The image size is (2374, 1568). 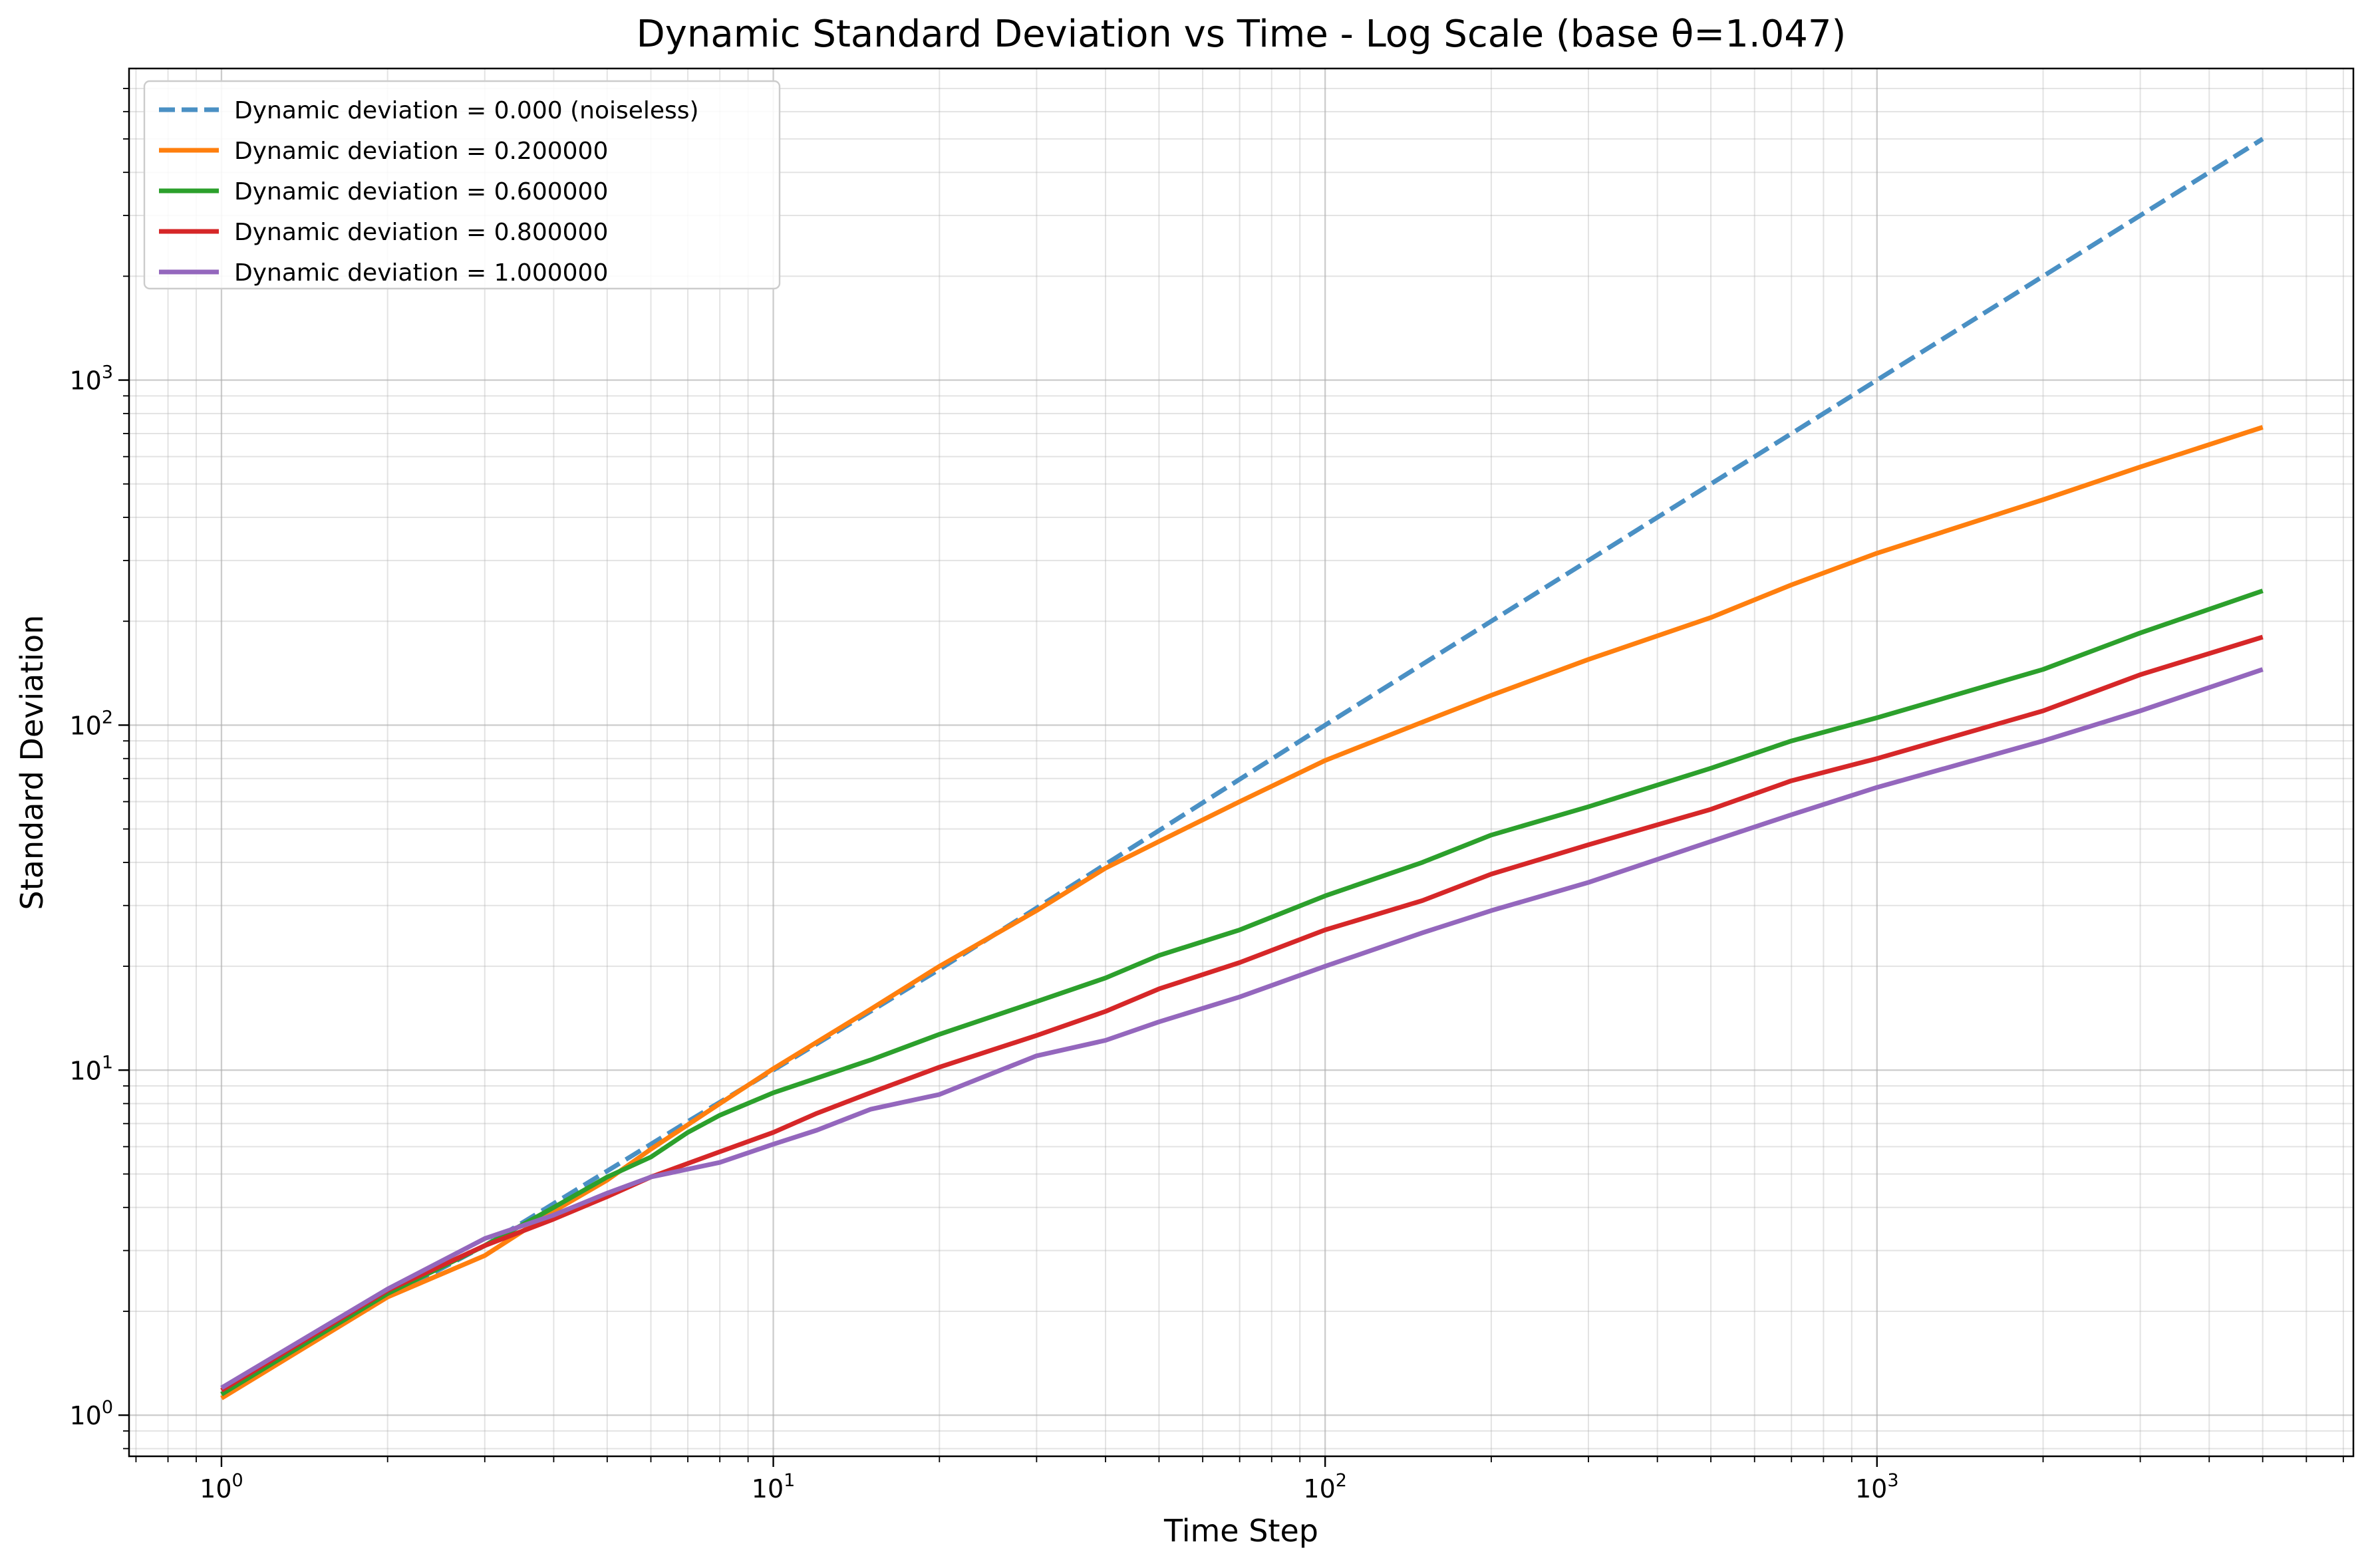 I want to click on legend-entry-label: Dynamic deviation = 0.600000, so click(x=421, y=191).